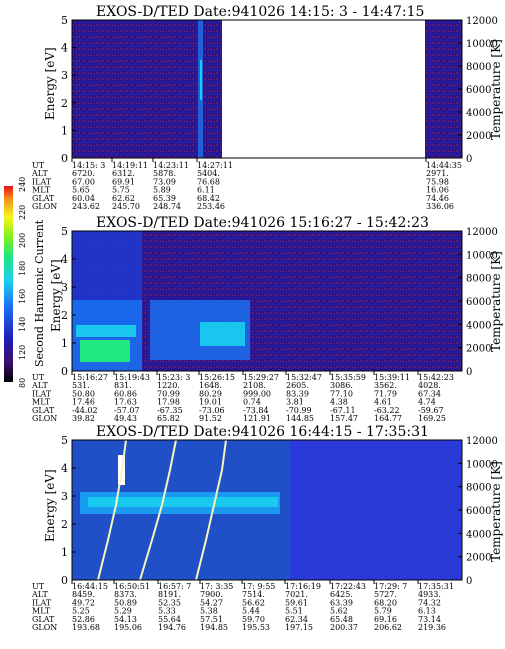 This screenshot has height=649, width=505. I want to click on panel-1-row-label: UT, so click(38, 165).